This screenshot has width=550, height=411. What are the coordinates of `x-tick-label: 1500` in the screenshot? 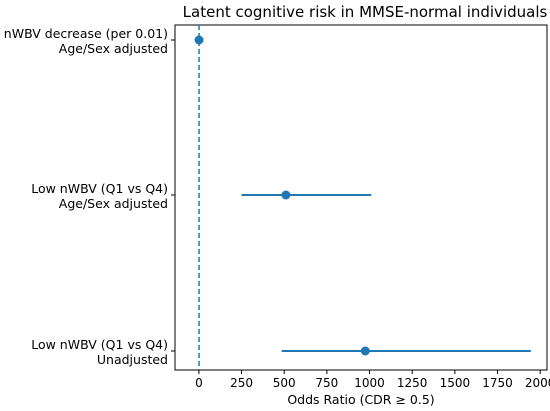 It's located at (455, 383).